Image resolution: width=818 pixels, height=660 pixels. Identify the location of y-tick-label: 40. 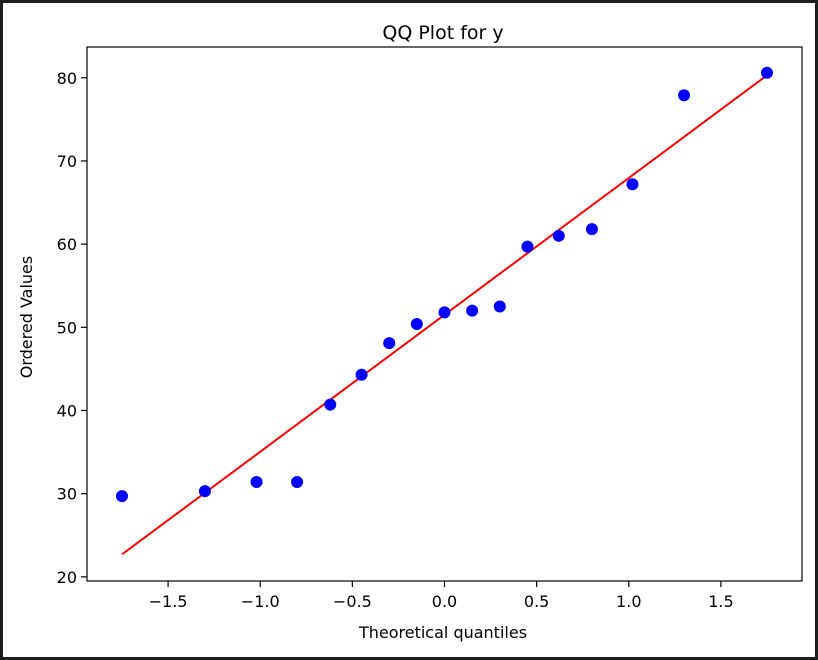
(67, 410).